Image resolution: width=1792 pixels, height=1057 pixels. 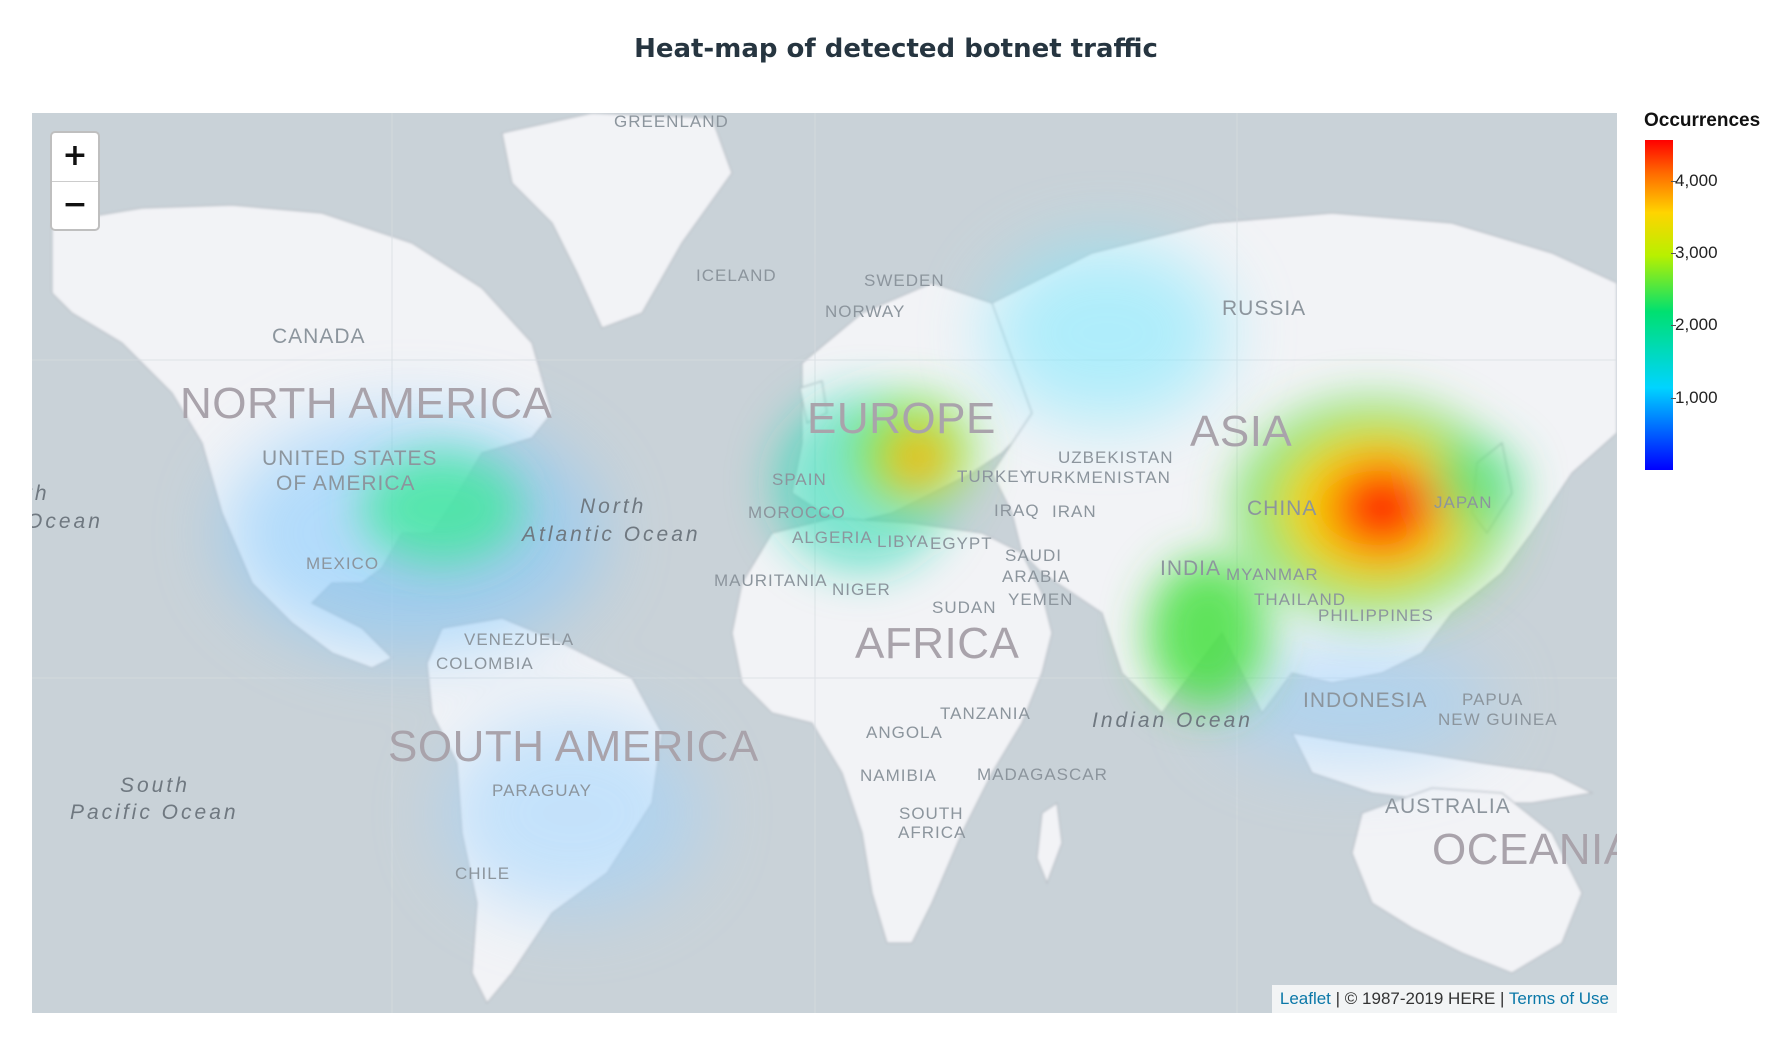 I want to click on label-namibia: NAMIBIA, so click(x=898, y=775).